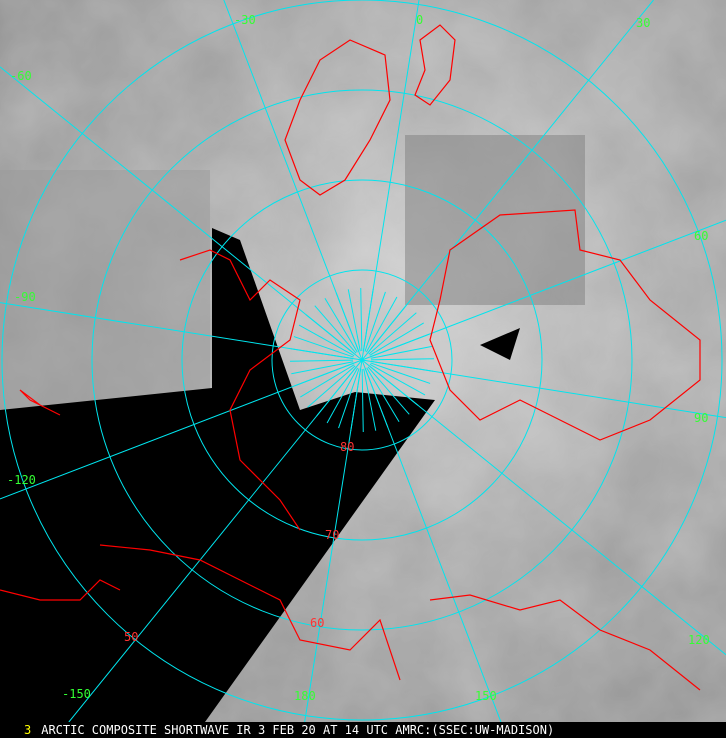 This screenshot has width=726, height=738. I want to click on lon-label: 180, so click(305, 696).